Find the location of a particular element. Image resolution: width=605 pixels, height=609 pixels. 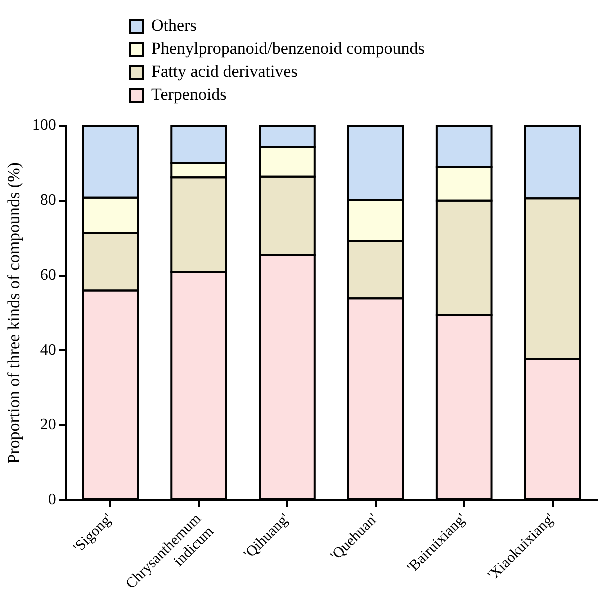

y-tick-label: 40 is located at coordinates (48, 350).